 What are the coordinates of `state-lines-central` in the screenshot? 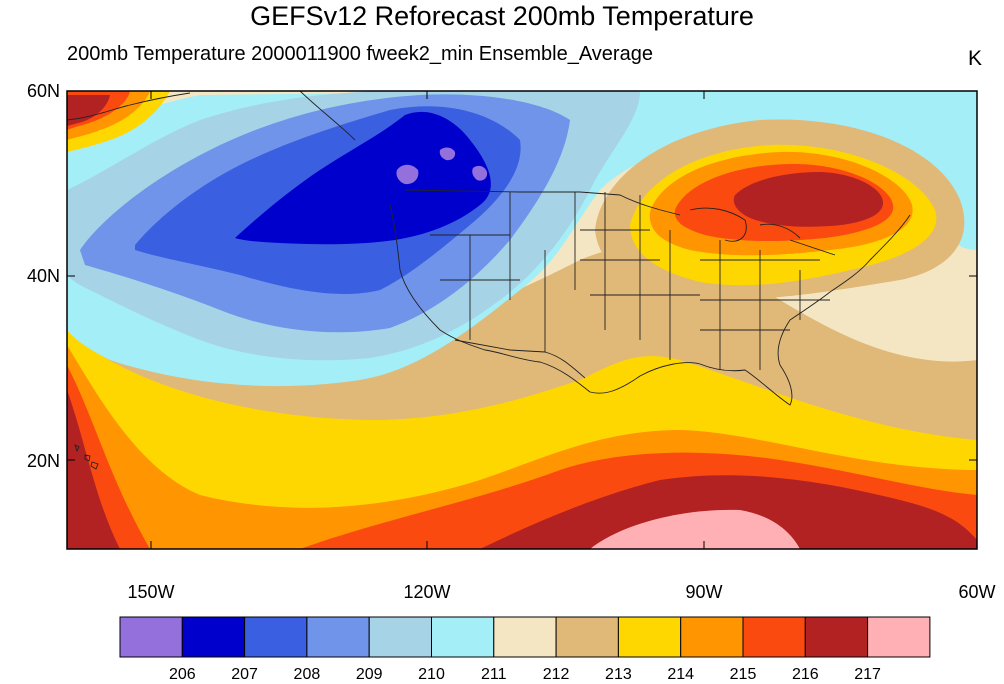 It's located at (640, 276).